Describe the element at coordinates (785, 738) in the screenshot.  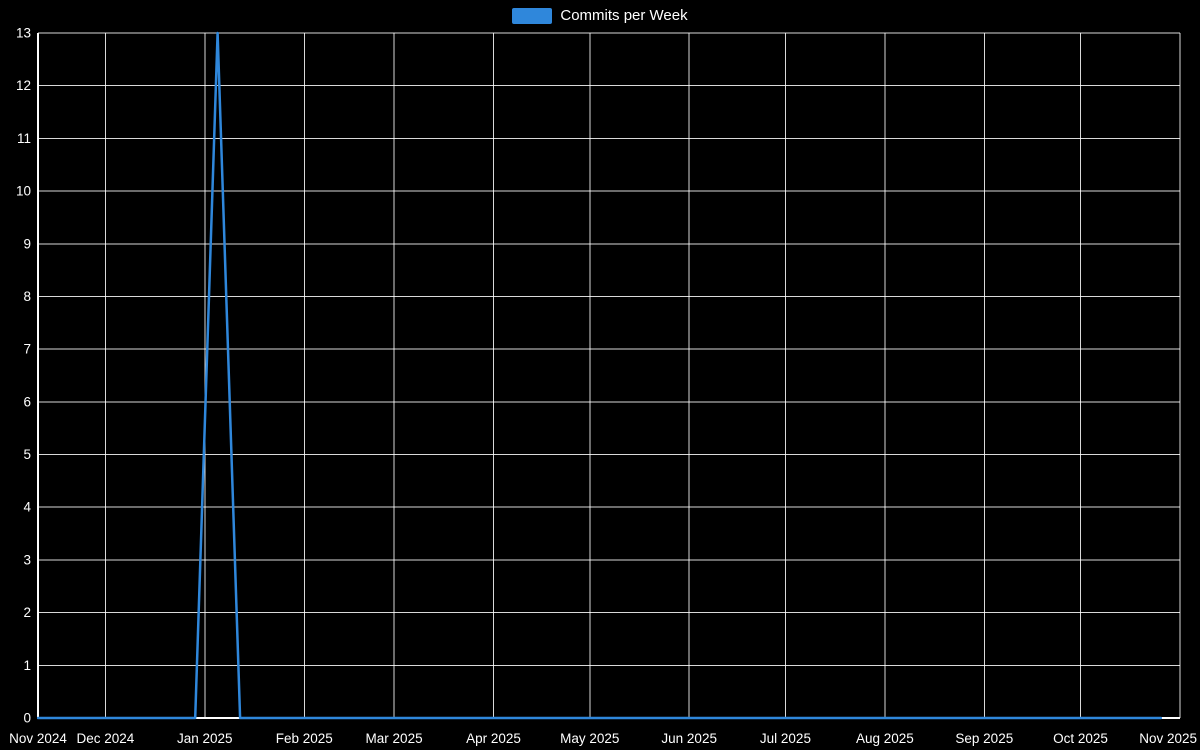
I see `x-tick-label: Jul 2025` at that location.